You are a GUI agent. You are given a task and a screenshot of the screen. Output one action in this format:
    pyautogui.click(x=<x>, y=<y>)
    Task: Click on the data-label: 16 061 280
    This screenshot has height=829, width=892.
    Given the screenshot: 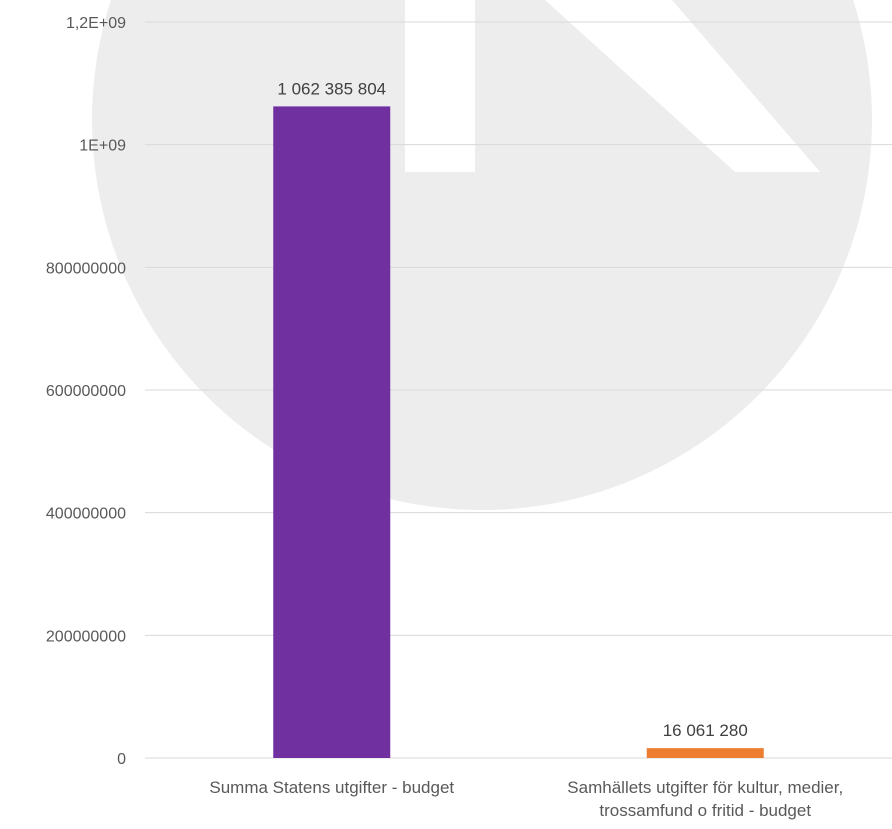 What is the action you would take?
    pyautogui.click(x=705, y=730)
    